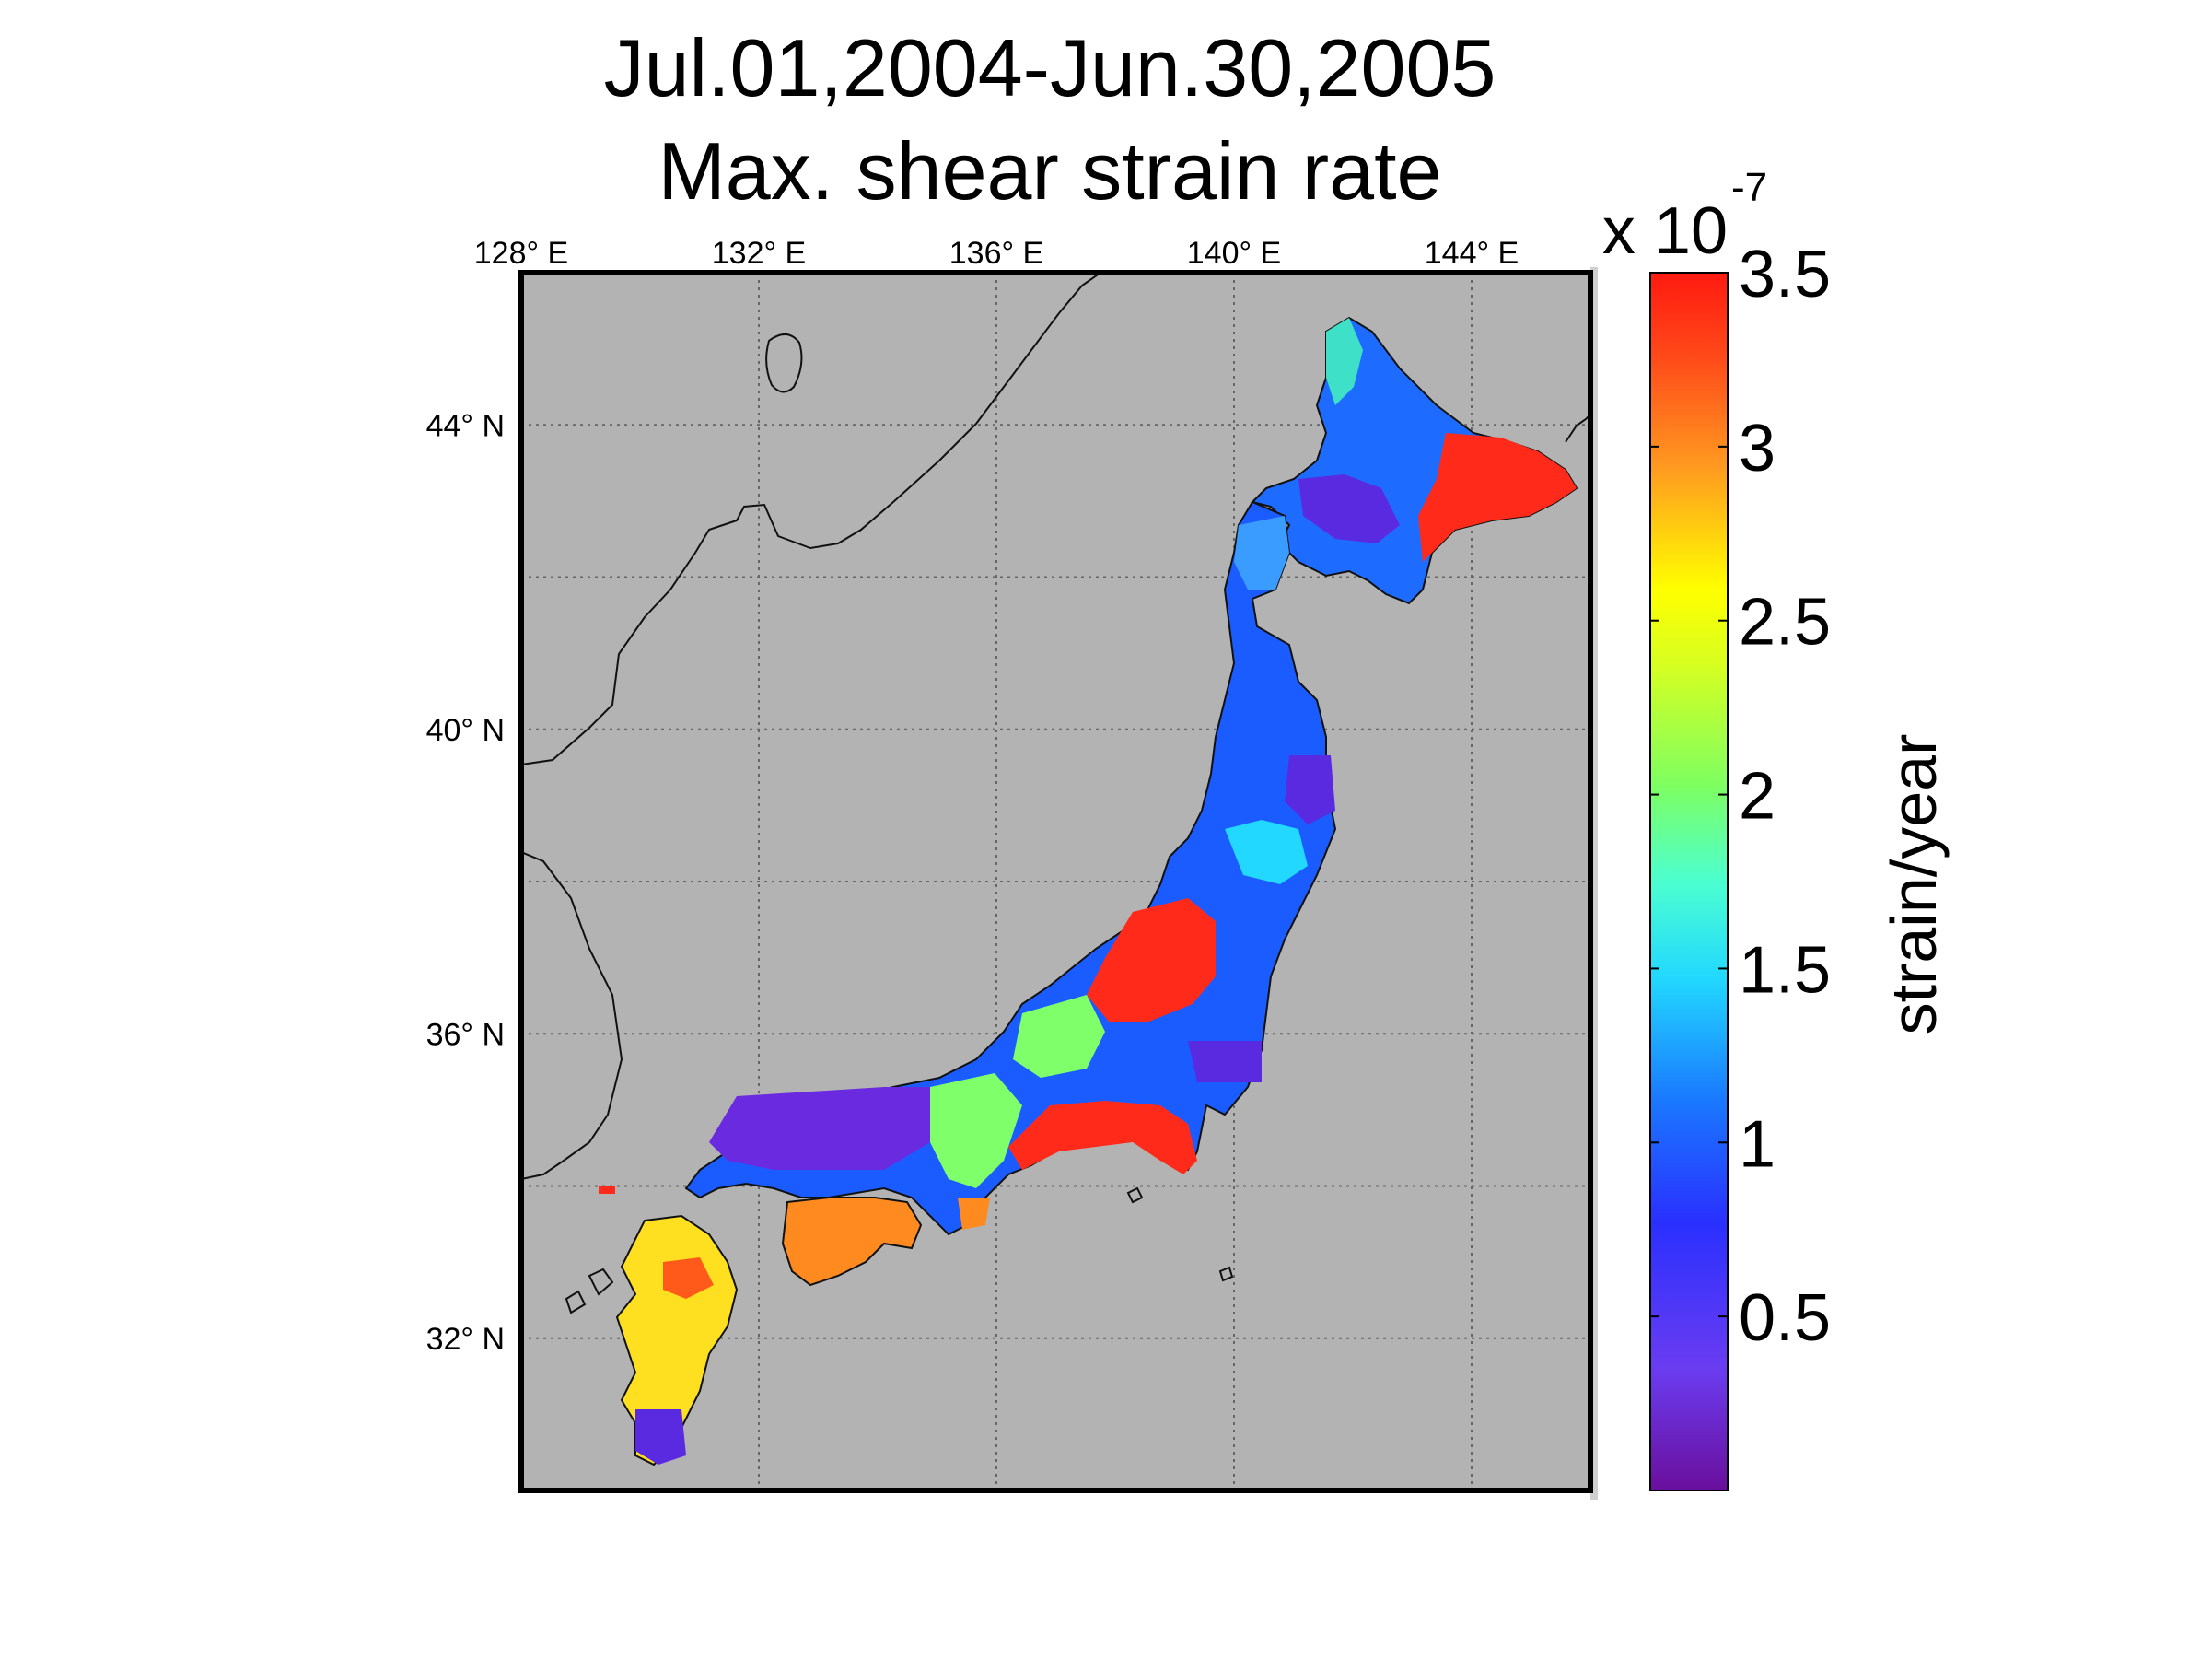 The image size is (2212, 1659). What do you see at coordinates (466, 1034) in the screenshot?
I see `lat-tick-label: 36° N` at bounding box center [466, 1034].